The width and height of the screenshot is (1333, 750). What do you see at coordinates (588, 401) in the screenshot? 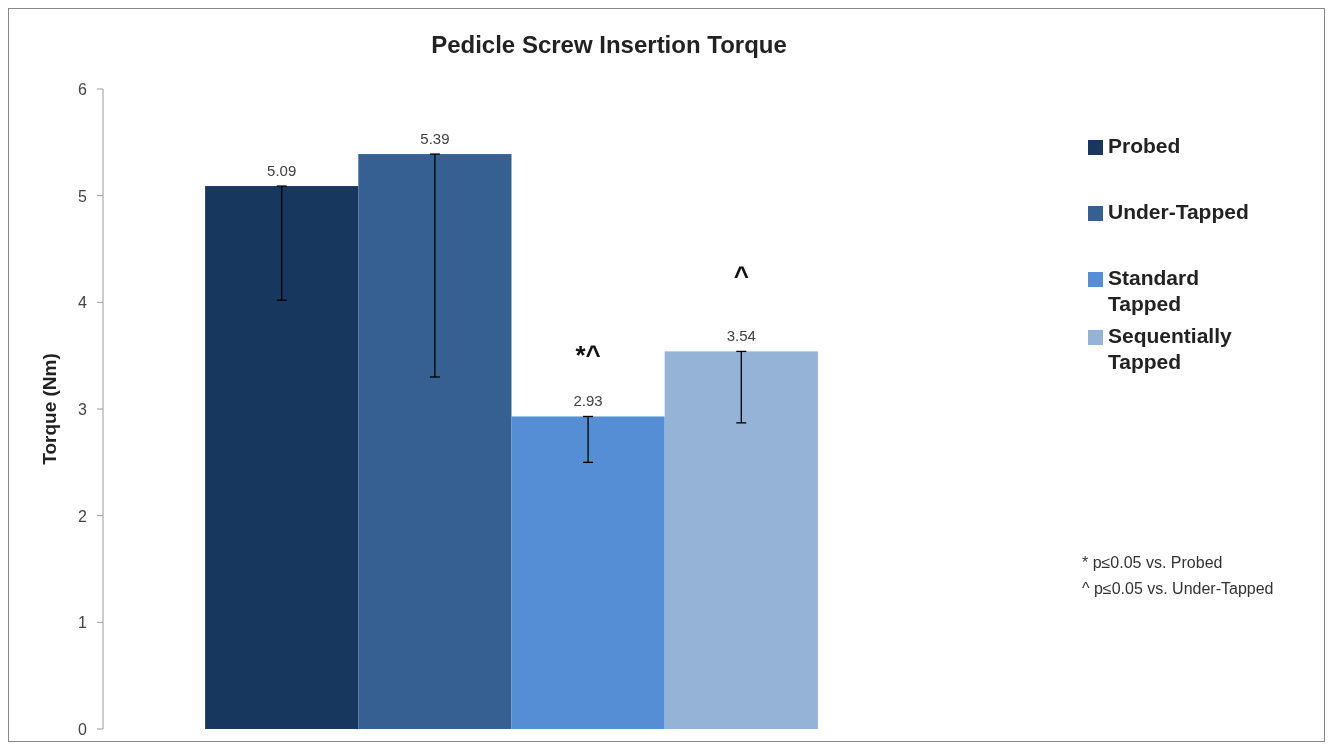
I see `data-label: 2.93` at bounding box center [588, 401].